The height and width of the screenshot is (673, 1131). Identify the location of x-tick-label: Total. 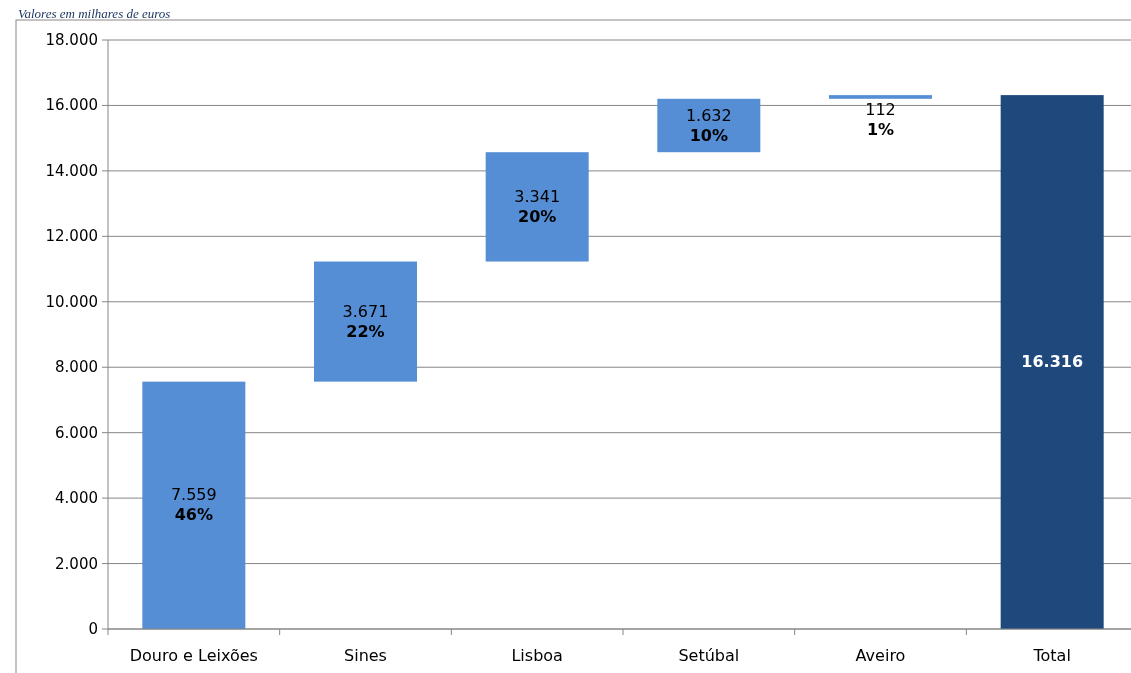
(1051, 655).